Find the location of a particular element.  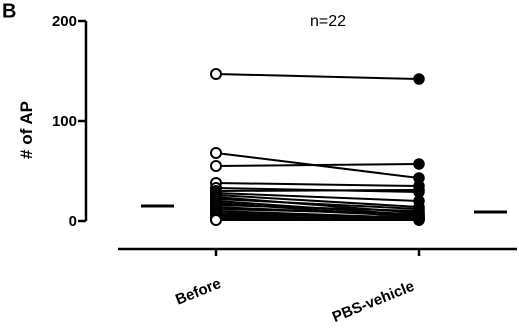

y-tick-label: 100 is located at coordinates (64, 121).